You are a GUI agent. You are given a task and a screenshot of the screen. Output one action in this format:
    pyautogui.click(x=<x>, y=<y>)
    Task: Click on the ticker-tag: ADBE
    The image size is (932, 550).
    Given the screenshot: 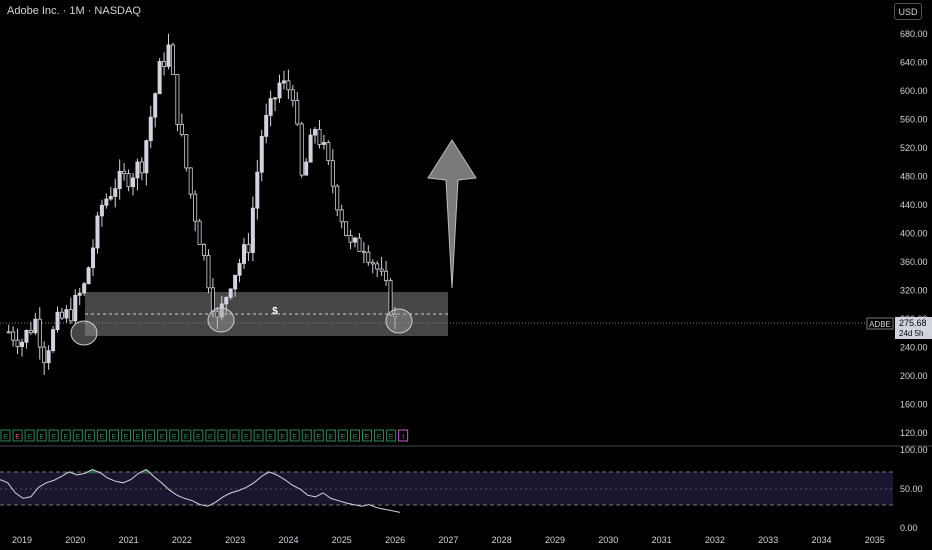 What is the action you would take?
    pyautogui.click(x=880, y=324)
    